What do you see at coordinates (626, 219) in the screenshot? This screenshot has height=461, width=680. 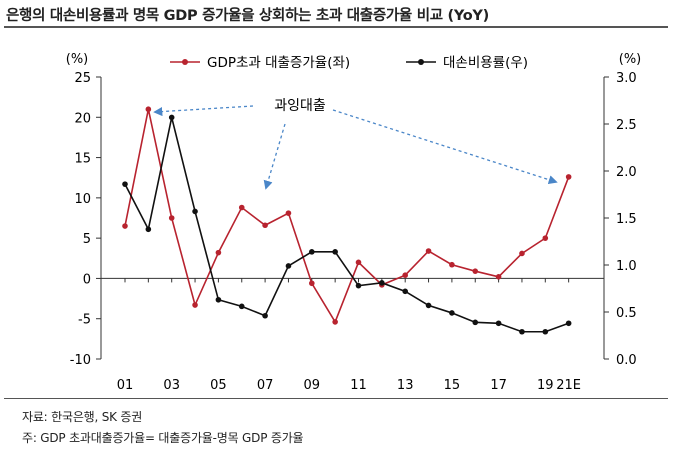 I see `right-axis-tick-label: 1.5` at bounding box center [626, 219].